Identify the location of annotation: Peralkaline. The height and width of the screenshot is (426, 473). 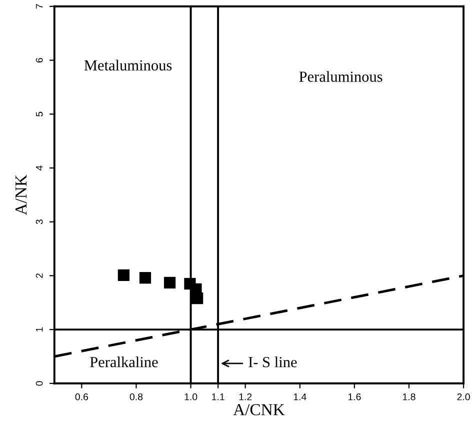
(124, 362).